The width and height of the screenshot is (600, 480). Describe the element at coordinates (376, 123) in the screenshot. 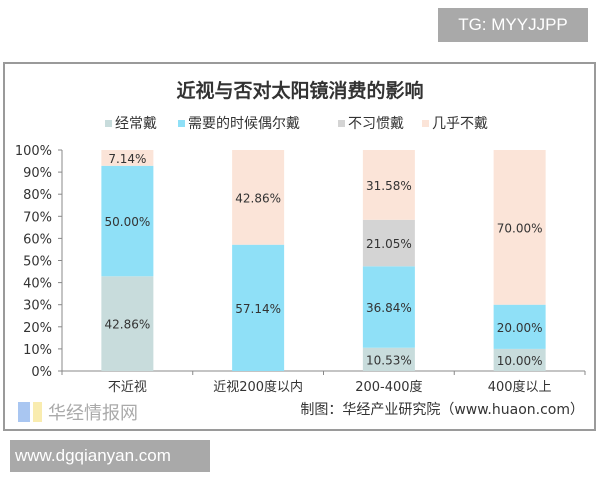

I see `legend-label: 不习惯戴` at that location.